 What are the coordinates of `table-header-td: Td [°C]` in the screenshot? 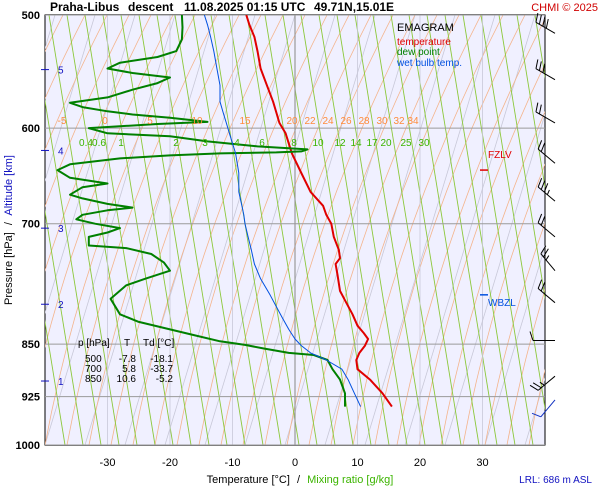 It's located at (158, 343).